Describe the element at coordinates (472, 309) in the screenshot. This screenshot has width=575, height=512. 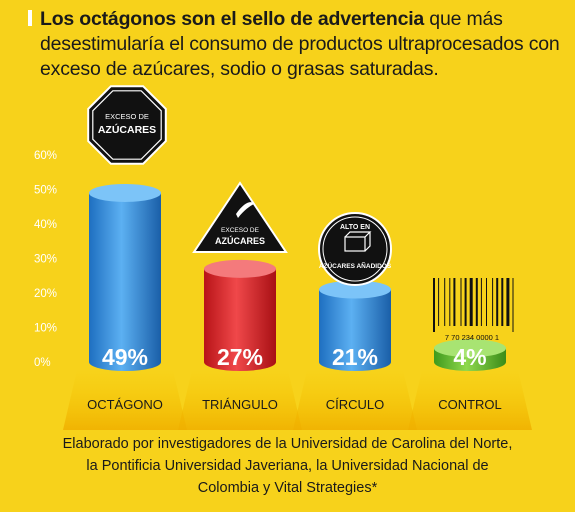
I see `barcode-icon: 7 70 234 0000 1` at that location.